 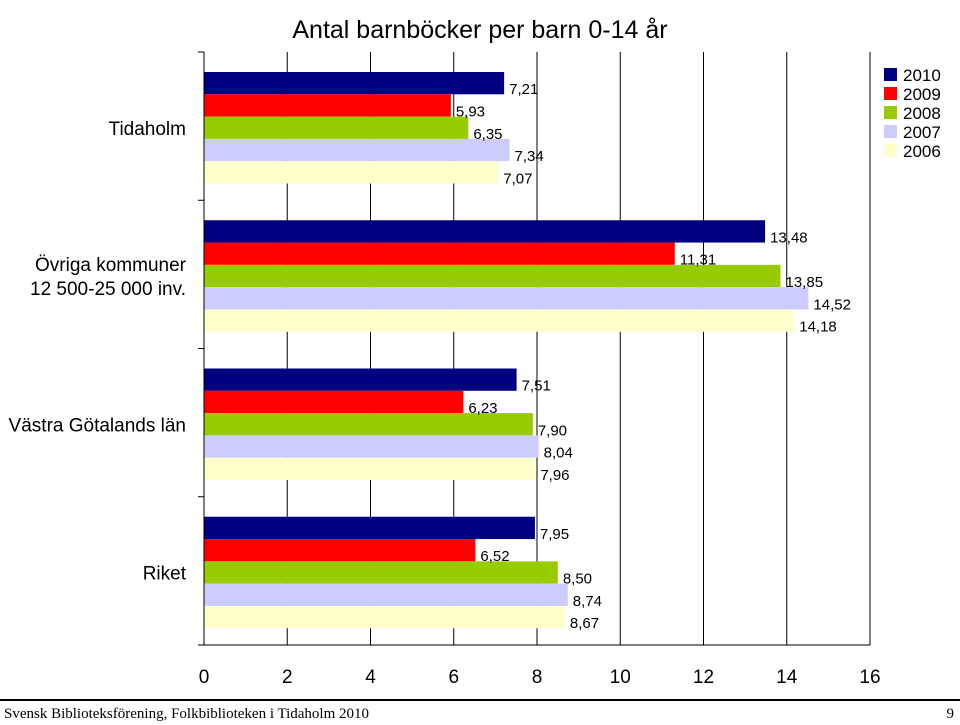 What do you see at coordinates (487, 134) in the screenshot?
I see `bar-value-label: 6,35` at bounding box center [487, 134].